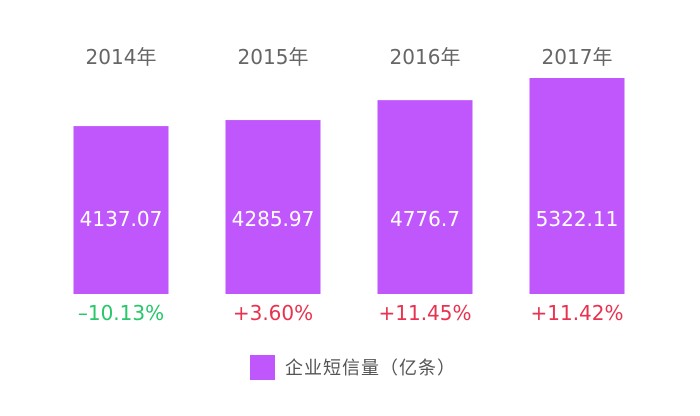  I want to click on growth-label: –10.13%, so click(121, 313).